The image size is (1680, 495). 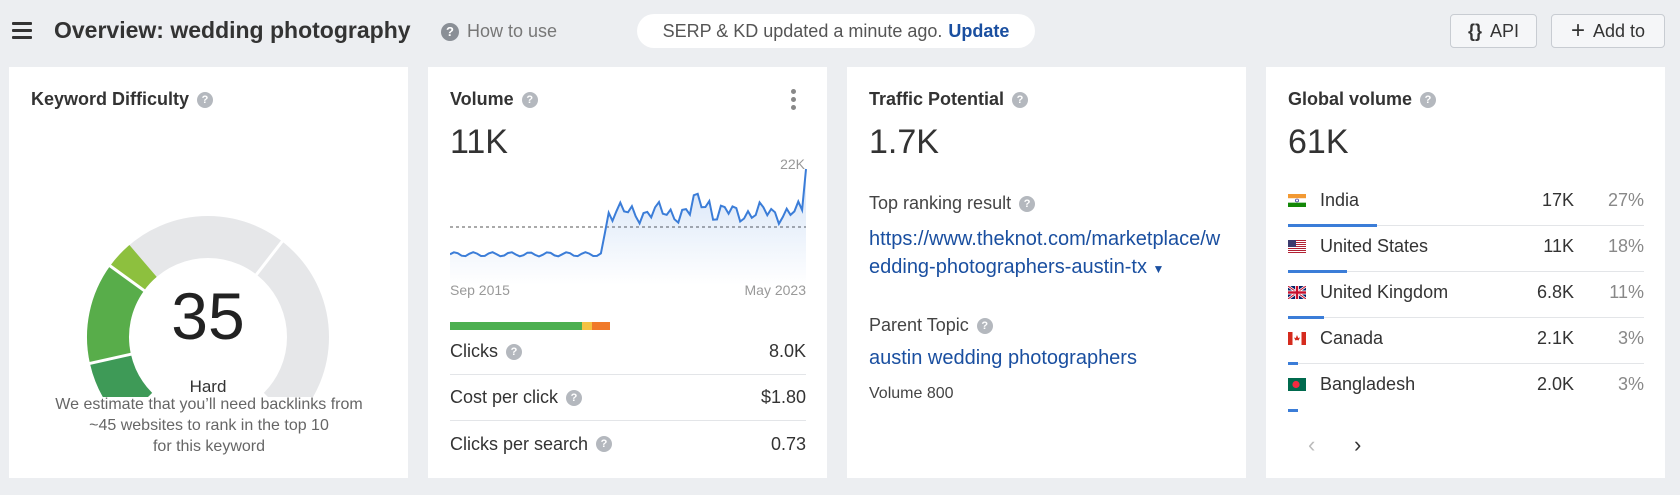 I want to click on kd-title-label: Keyword Difficulty, so click(x=110, y=99).